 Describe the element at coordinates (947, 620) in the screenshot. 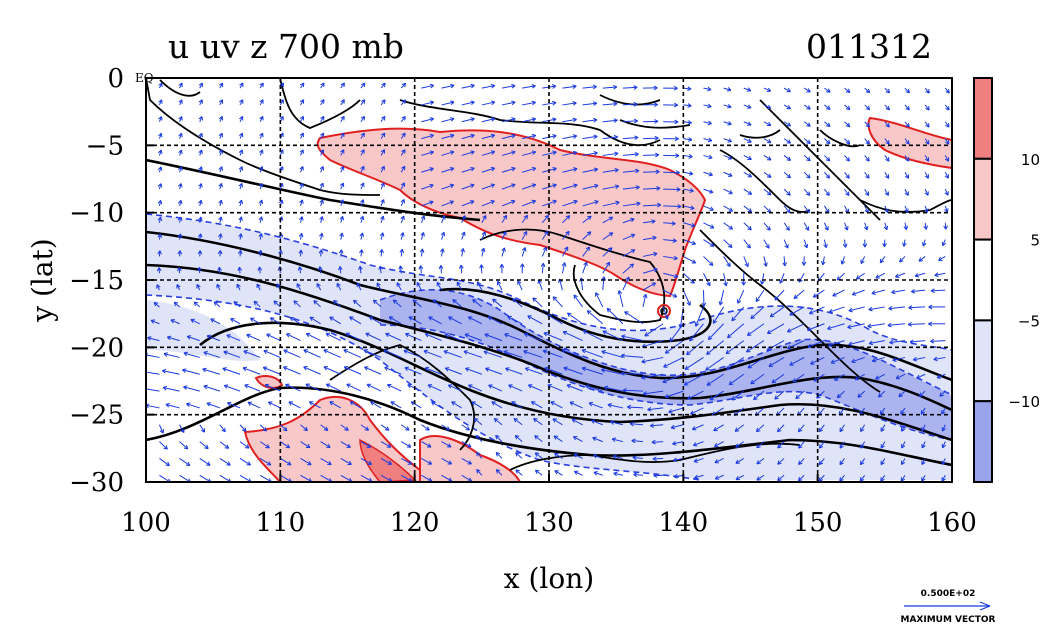

I see `vector-legend-caption: MAXIMUM VECTOR` at that location.